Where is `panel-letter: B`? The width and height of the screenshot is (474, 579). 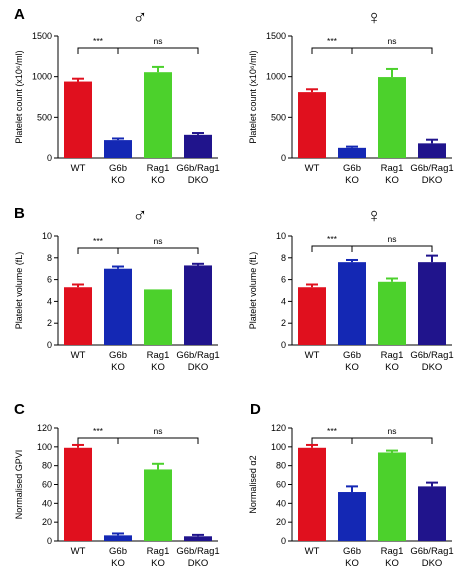 panel-letter: B is located at coordinates (19, 213).